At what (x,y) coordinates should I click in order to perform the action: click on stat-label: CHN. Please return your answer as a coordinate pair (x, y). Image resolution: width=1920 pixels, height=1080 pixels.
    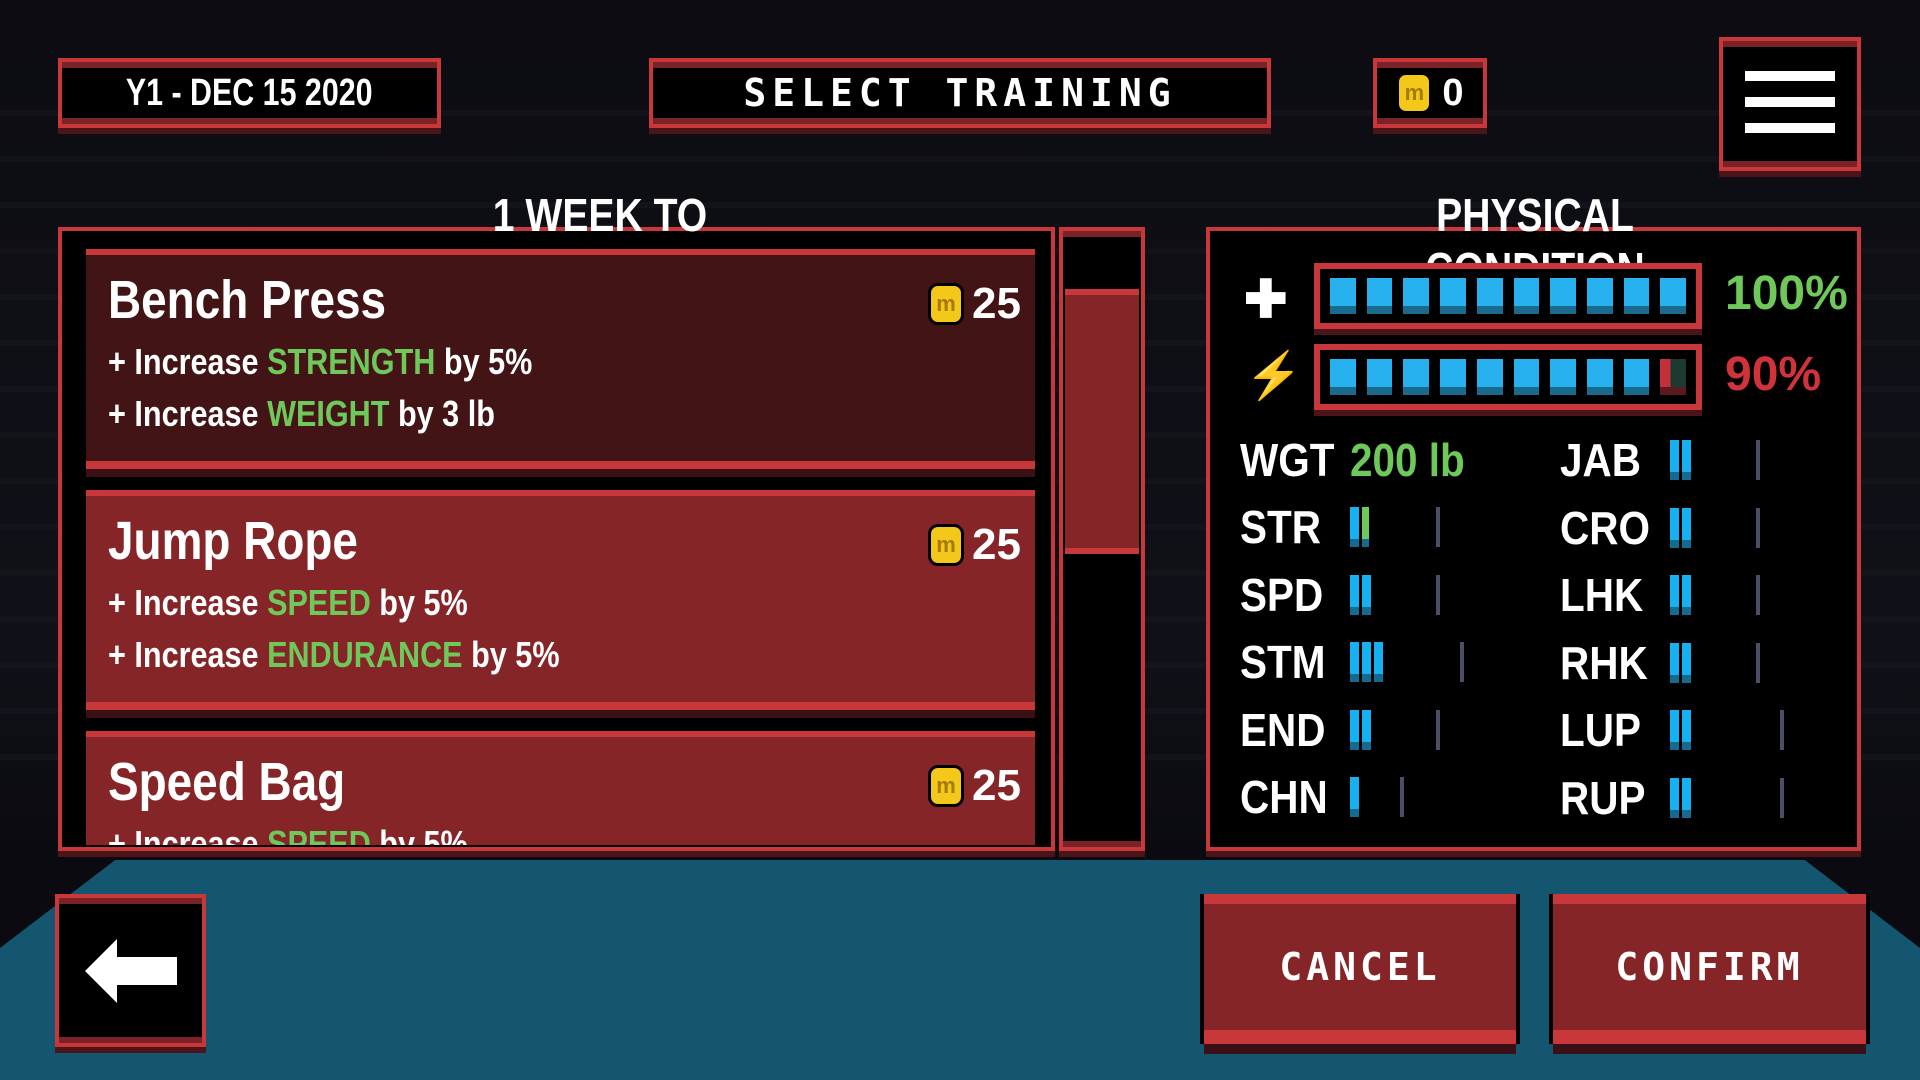
    Looking at the image, I should click on (1284, 797).